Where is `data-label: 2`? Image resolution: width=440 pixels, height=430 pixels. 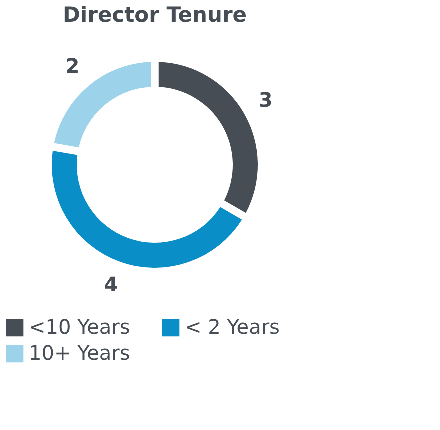
data-label: 2 is located at coordinates (73, 66).